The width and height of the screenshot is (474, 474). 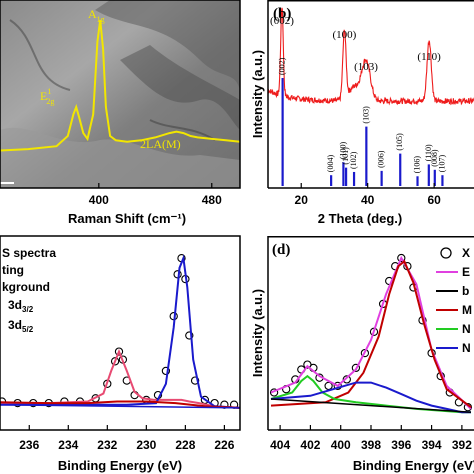 I want to click on reference-hkl-label: (002), so click(x=282, y=66).